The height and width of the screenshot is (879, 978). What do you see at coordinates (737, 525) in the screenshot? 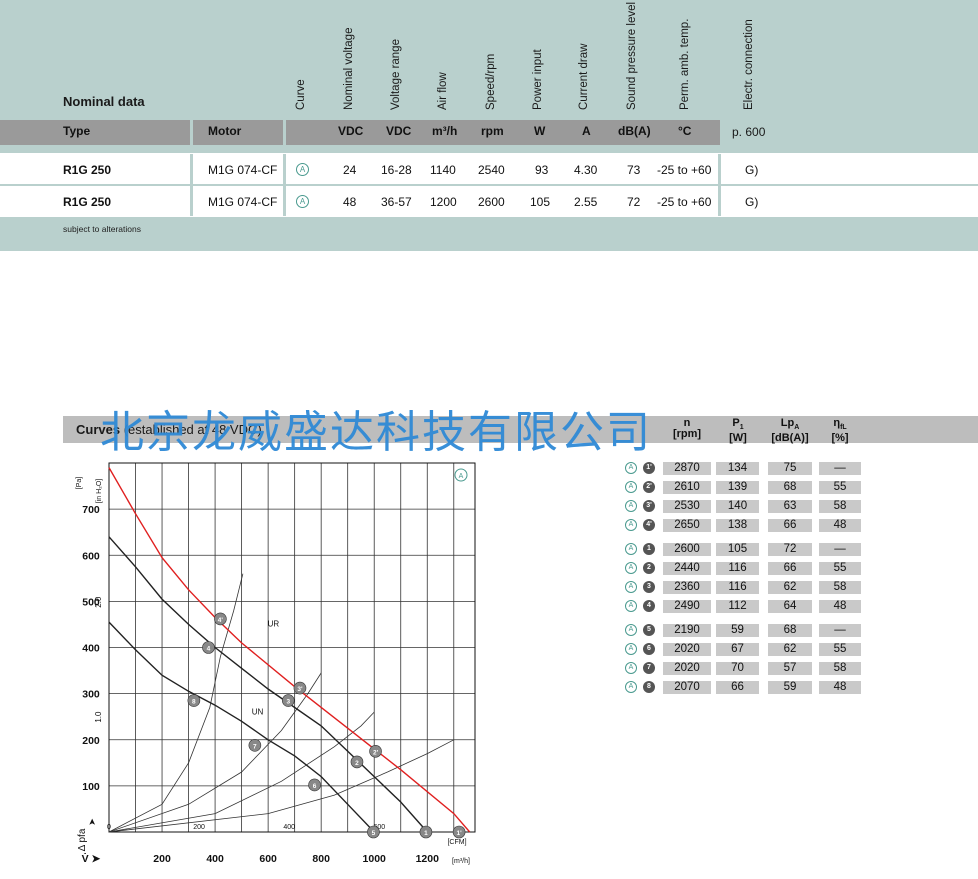
I see `power-value: 138` at bounding box center [737, 525].